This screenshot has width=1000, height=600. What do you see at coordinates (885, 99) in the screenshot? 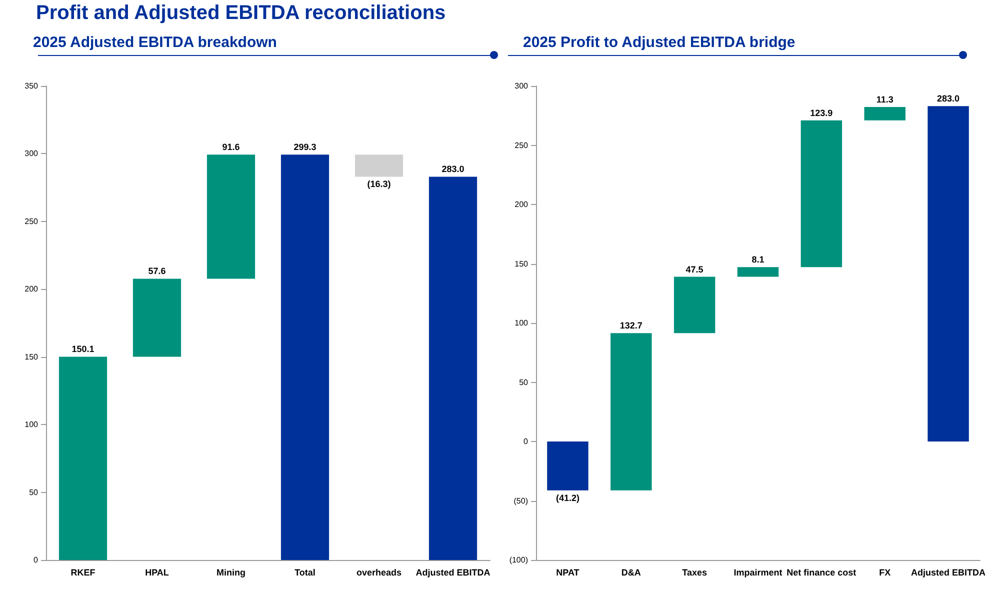
I see `data-label: 11.3` at bounding box center [885, 99].